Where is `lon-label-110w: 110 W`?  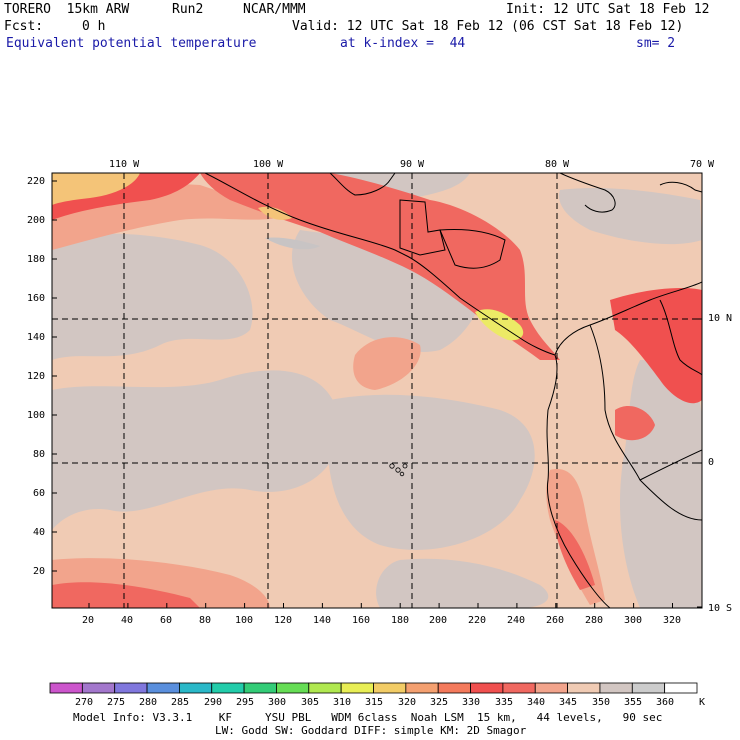 lon-label-110w: 110 W is located at coordinates (124, 164).